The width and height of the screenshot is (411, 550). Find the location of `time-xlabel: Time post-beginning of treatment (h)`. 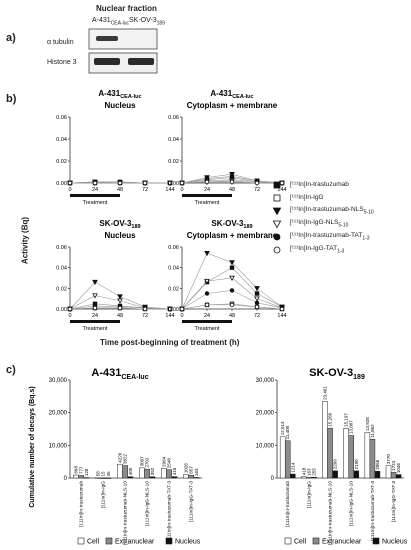

time-xlabel: Time post-beginning of treatment (h) is located at coordinates (170, 342).